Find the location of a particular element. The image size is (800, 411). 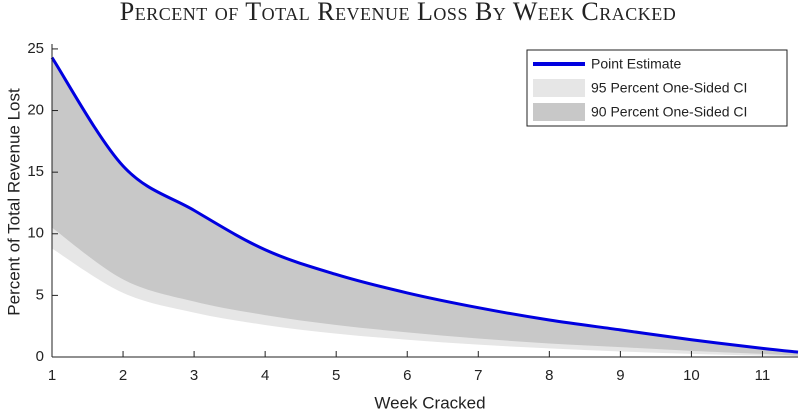

legend-label: 90 Percent One-Sided CI is located at coordinates (669, 112).